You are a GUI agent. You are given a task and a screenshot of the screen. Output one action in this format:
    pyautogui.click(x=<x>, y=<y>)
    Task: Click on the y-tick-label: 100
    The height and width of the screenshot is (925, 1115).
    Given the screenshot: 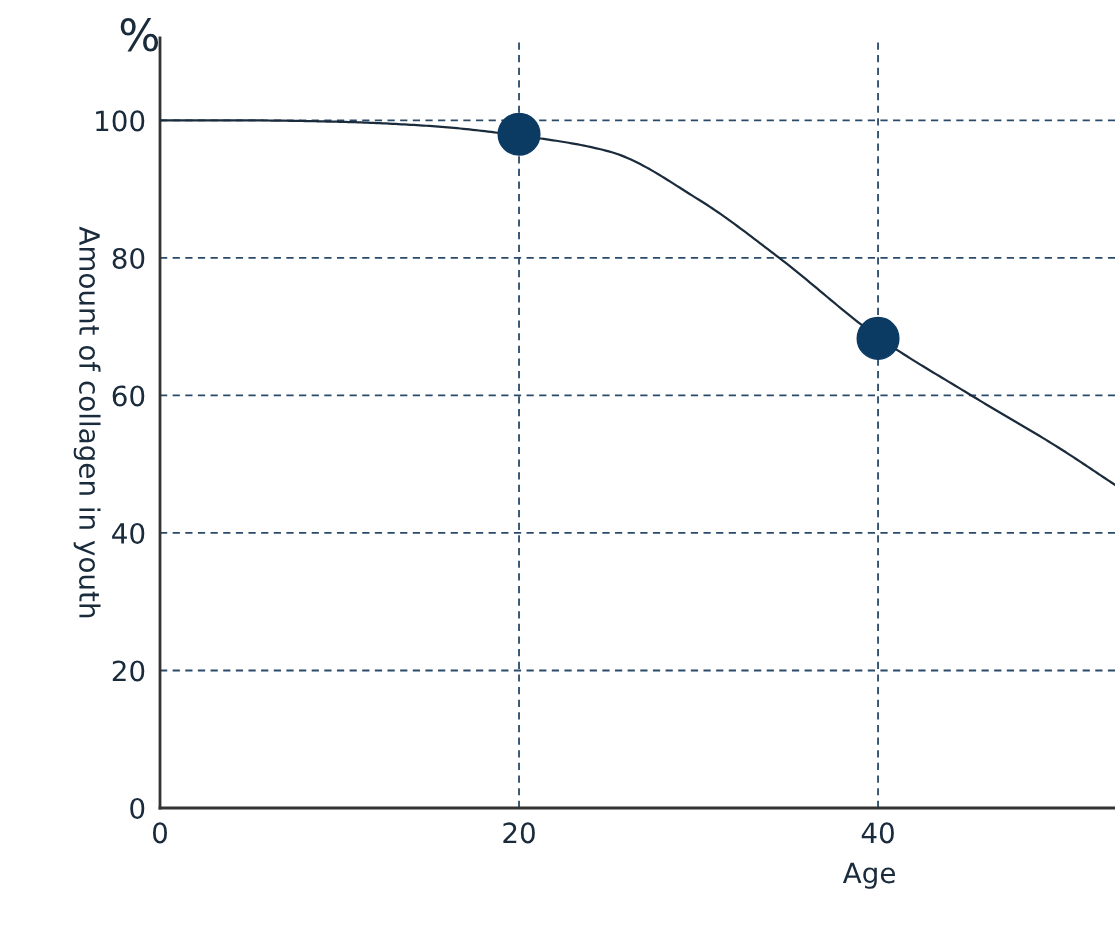 What is the action you would take?
    pyautogui.click(x=120, y=121)
    